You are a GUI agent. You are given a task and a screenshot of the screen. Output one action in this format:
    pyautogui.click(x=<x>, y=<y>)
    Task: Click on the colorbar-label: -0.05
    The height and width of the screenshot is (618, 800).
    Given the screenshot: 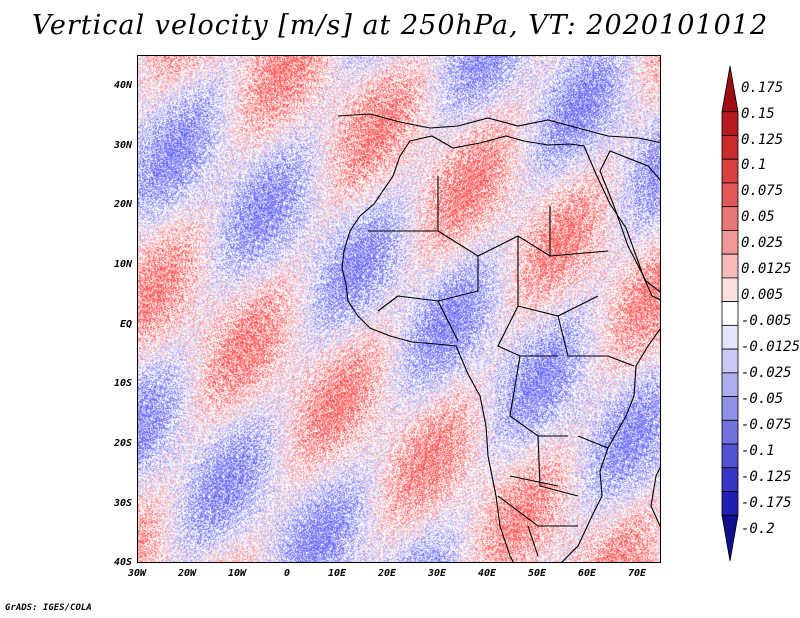 What is the action you would take?
    pyautogui.click(x=762, y=399)
    